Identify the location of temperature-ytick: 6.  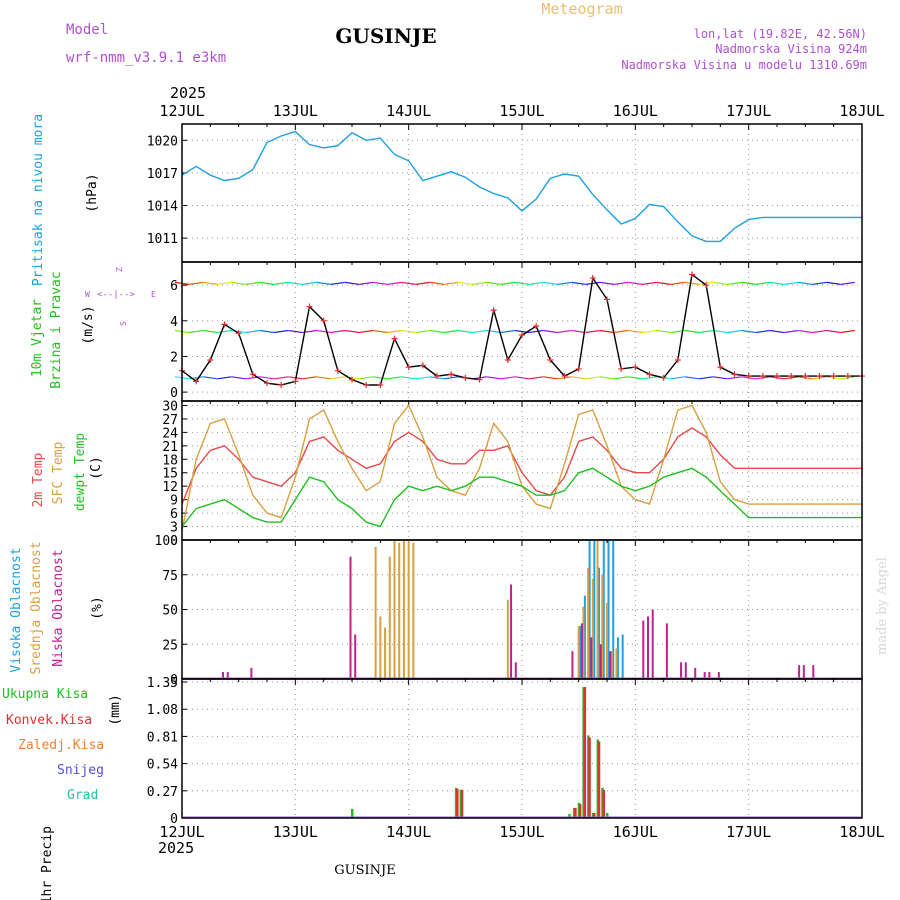
(174, 514).